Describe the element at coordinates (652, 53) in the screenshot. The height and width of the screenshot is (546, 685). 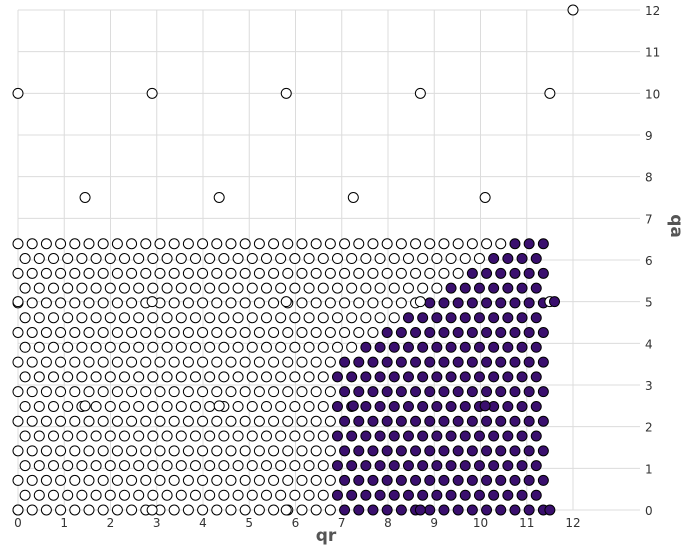
I see `y-tick-label: 11` at that location.